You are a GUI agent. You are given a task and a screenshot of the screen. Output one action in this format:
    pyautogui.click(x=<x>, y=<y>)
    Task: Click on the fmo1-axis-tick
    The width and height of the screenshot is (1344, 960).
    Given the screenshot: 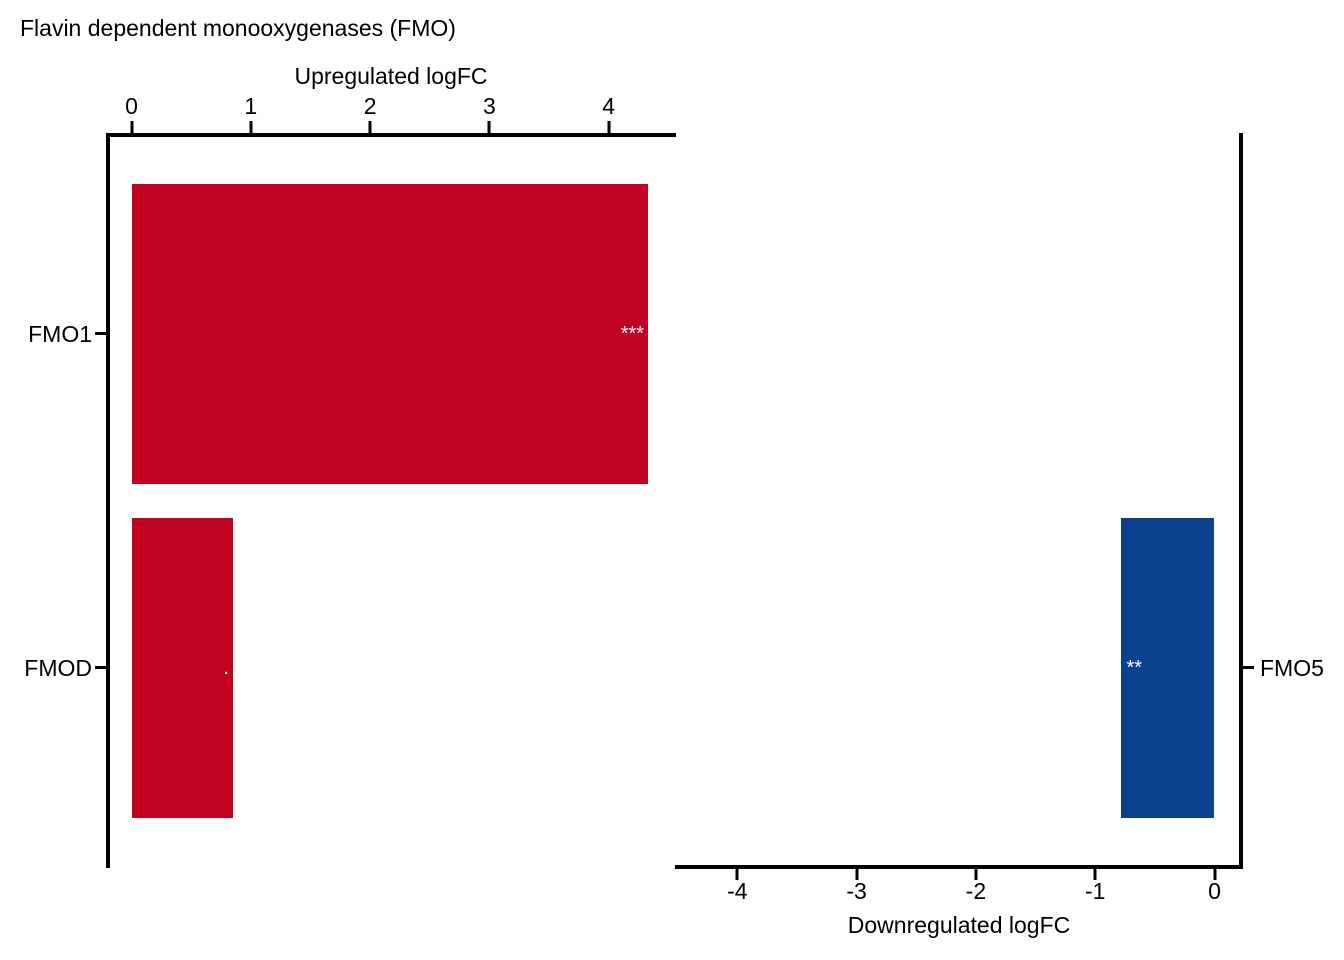 What is the action you would take?
    pyautogui.click(x=100, y=333)
    